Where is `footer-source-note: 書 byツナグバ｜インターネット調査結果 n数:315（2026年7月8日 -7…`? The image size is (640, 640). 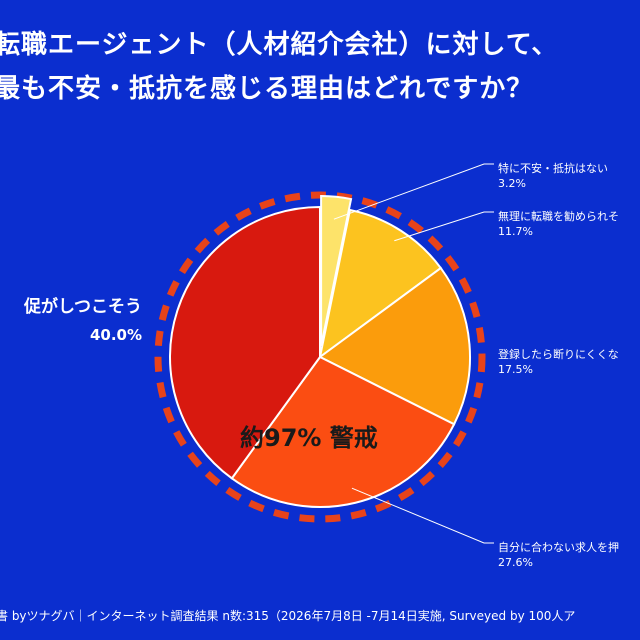
footer-source-note: 書 byツナグバ｜インターネット調査結果 n数:315（2026年7月8日 -7… is located at coordinates (288, 616).